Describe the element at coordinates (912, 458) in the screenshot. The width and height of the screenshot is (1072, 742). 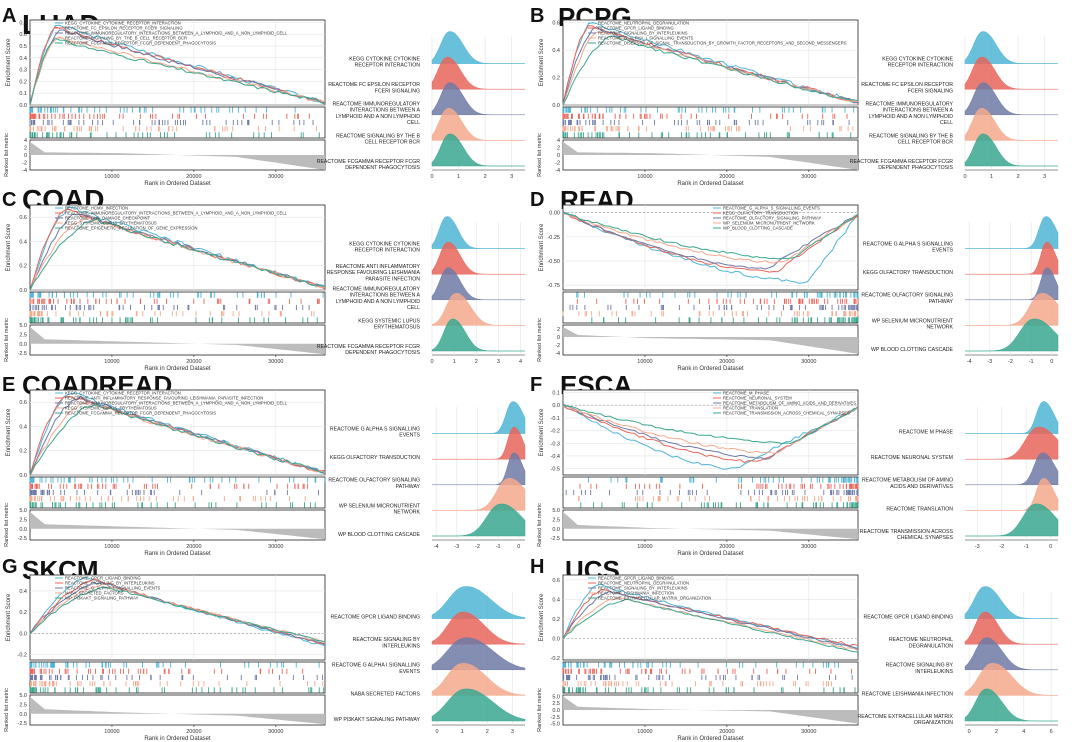
I see `ridge-label: REACTOME NEURONAL SYSTEM` at that location.